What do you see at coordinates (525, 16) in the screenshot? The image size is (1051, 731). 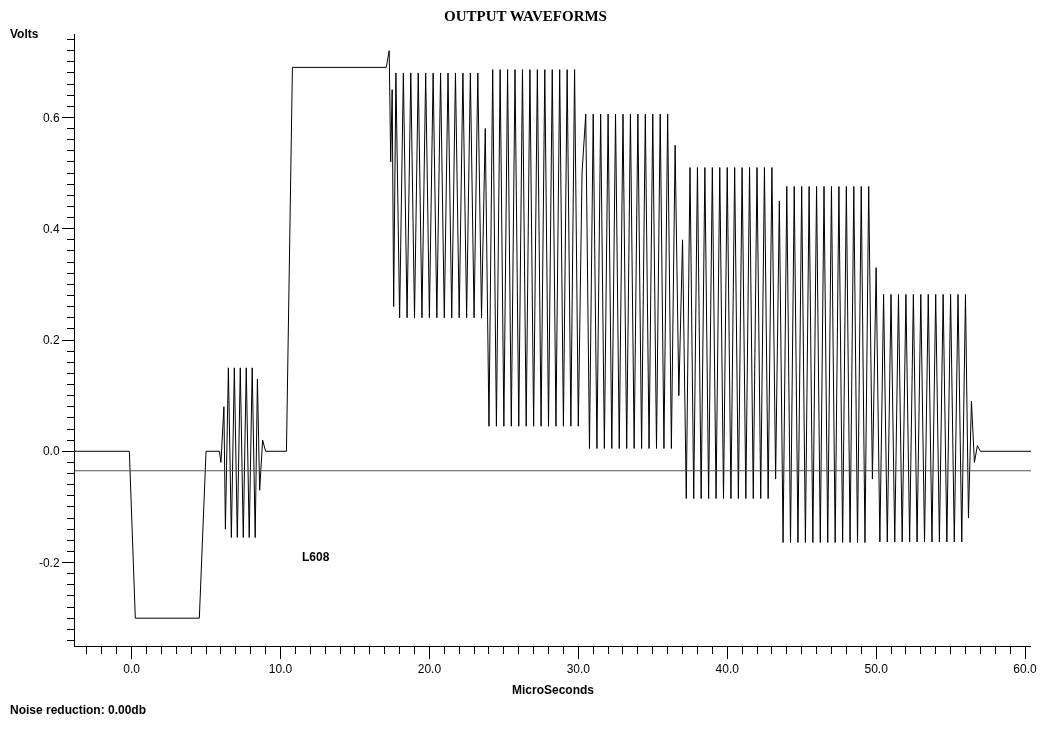 I see `chart-title: OUTPUT WAVEFORMS` at bounding box center [525, 16].